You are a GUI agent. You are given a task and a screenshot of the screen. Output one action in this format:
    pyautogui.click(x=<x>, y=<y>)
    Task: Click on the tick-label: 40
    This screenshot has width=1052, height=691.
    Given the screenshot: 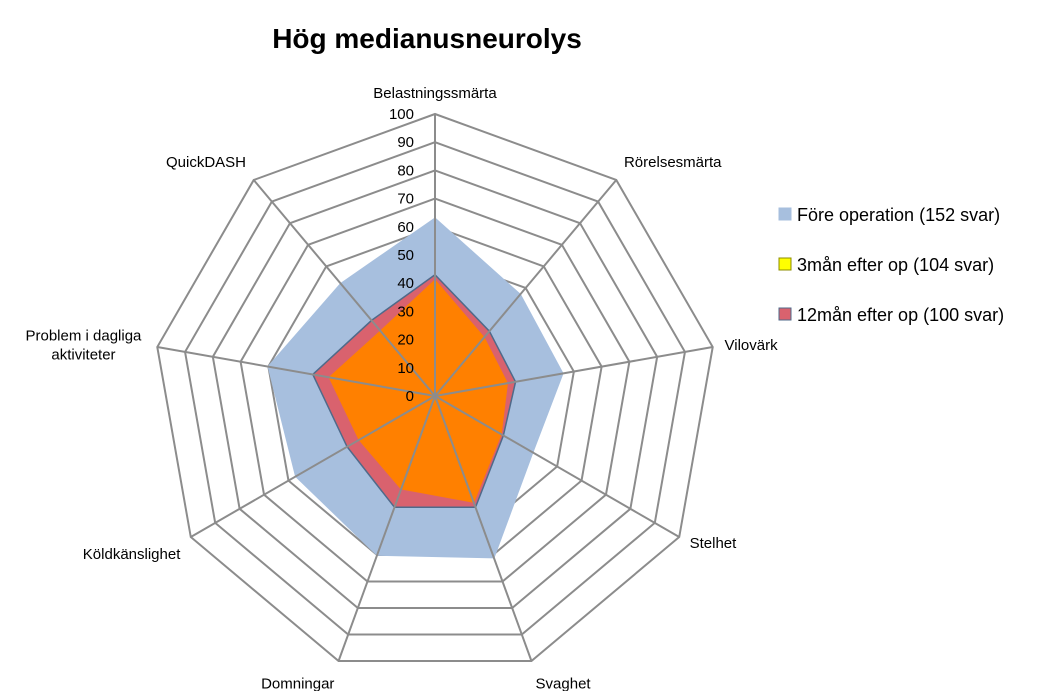 What is the action you would take?
    pyautogui.click(x=405, y=283)
    